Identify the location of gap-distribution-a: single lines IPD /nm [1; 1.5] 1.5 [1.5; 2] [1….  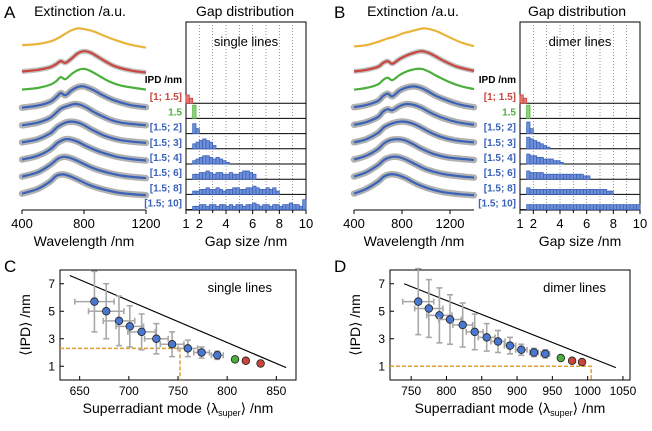
(228, 135).